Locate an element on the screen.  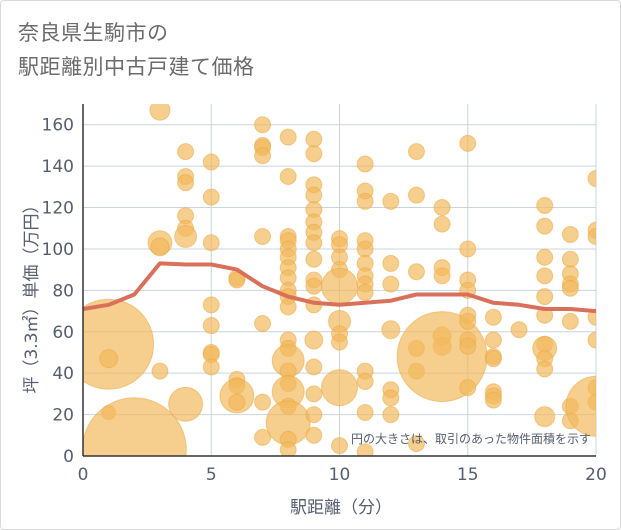
chart-title: 奈良県生駒市の 駅距離別中古戸建て価格 is located at coordinates (136, 50).